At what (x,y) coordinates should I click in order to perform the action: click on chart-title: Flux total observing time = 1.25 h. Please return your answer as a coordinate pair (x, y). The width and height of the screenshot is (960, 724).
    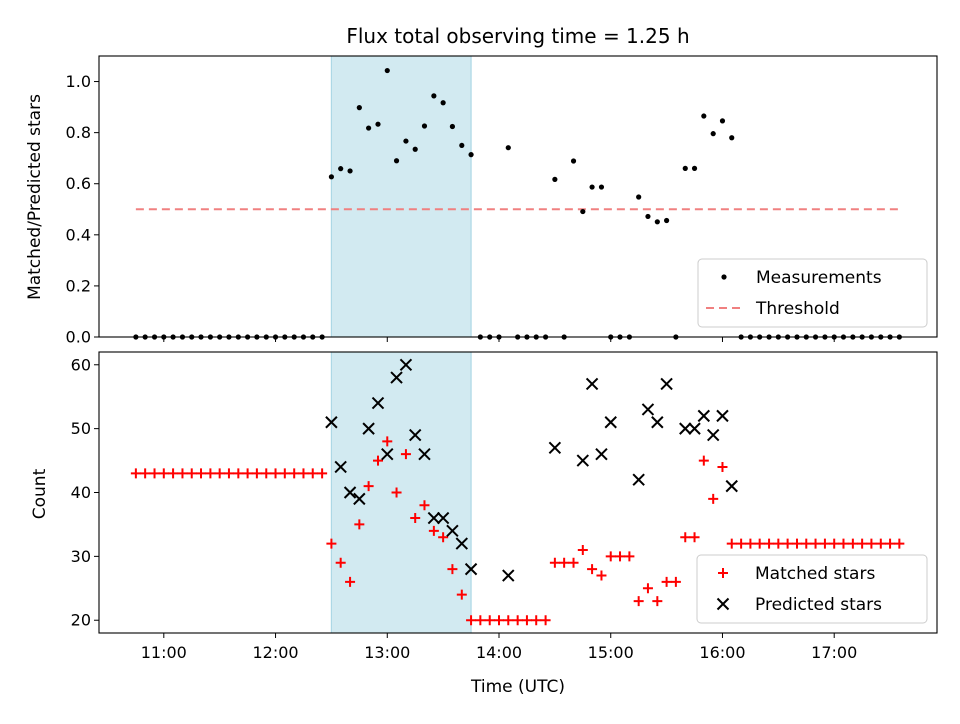
    Looking at the image, I should click on (517, 36).